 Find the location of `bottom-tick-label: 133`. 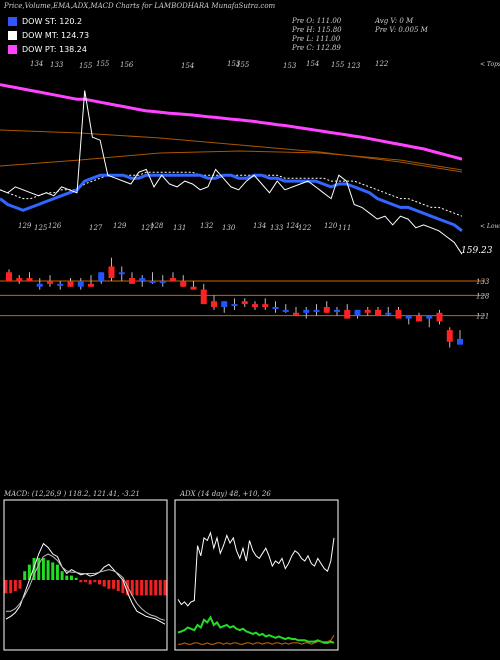

bottom-tick-label: 133 is located at coordinates (277, 228).